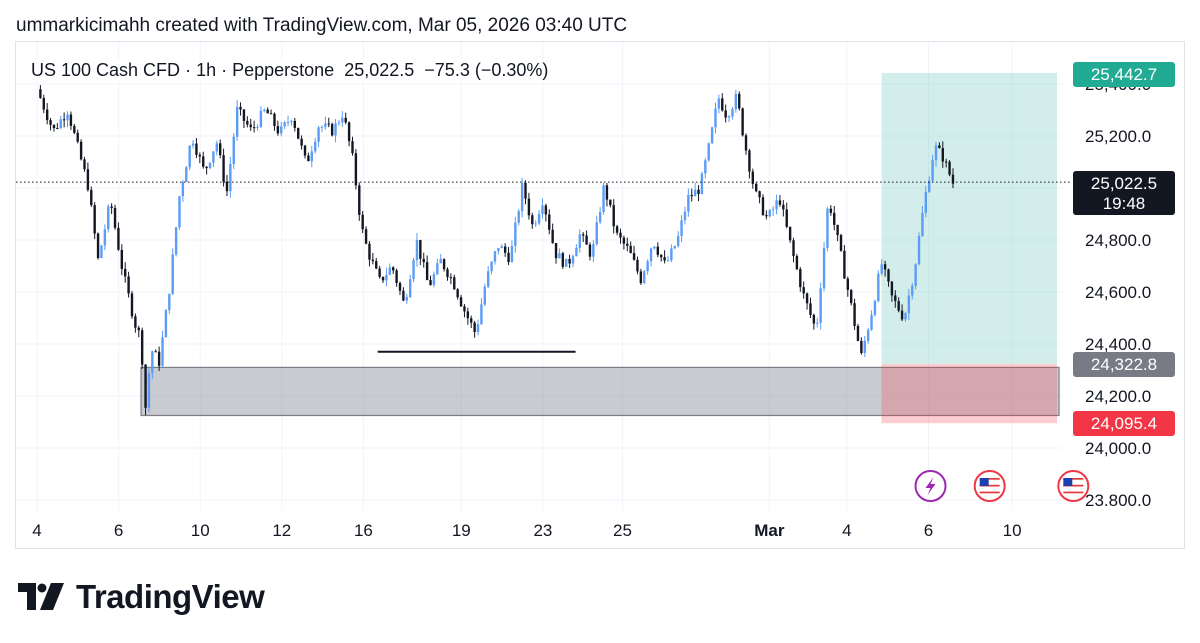  I want to click on target-price-tag: 25,442.7, so click(1124, 74).